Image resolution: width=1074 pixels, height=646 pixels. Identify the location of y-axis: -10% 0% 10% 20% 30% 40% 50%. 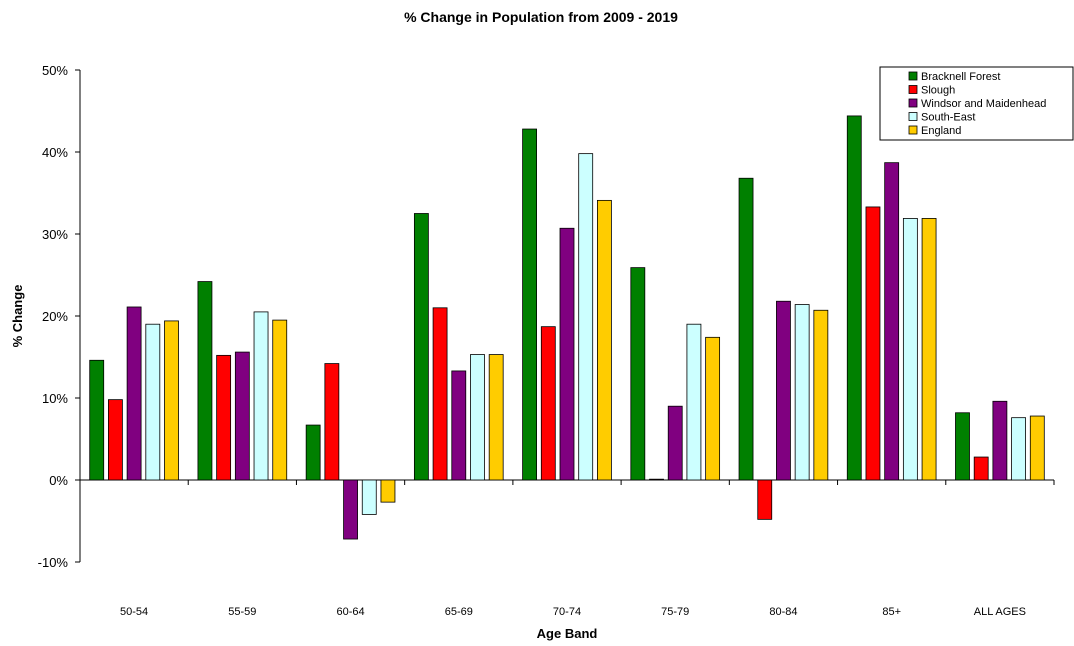
(59, 316).